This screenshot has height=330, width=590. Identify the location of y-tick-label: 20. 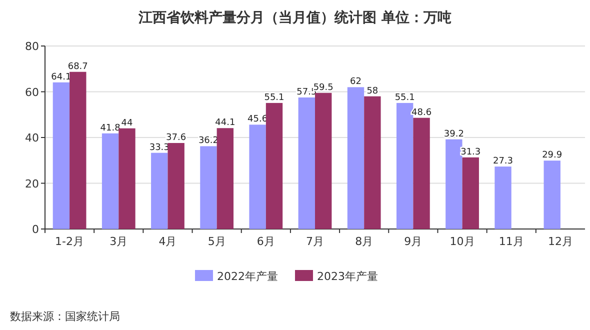
(32, 183).